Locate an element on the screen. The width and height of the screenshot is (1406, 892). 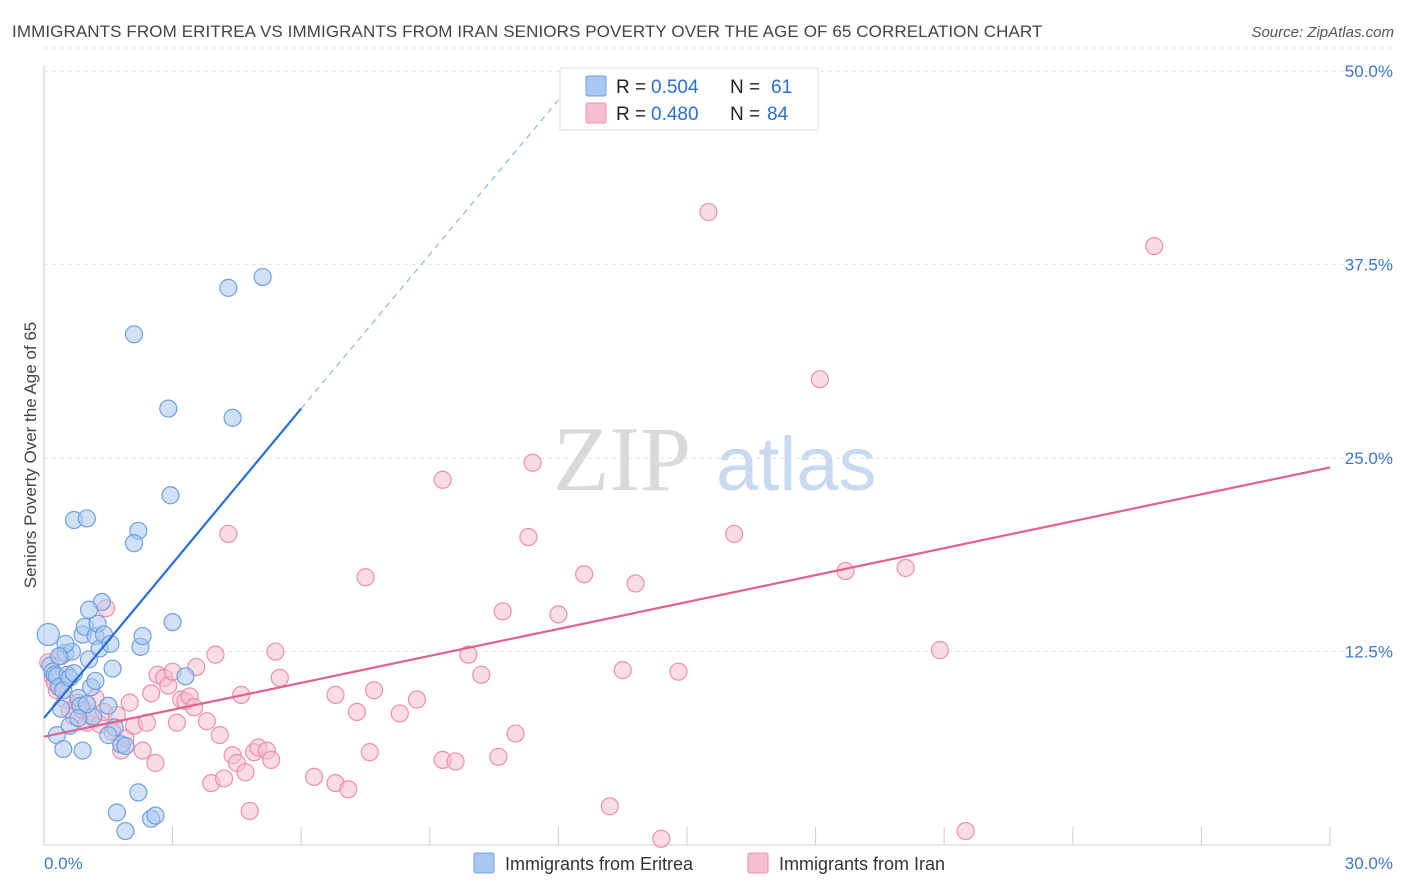
bottom-legend-label-iran: Immigrants from Iran is located at coordinates (862, 864).